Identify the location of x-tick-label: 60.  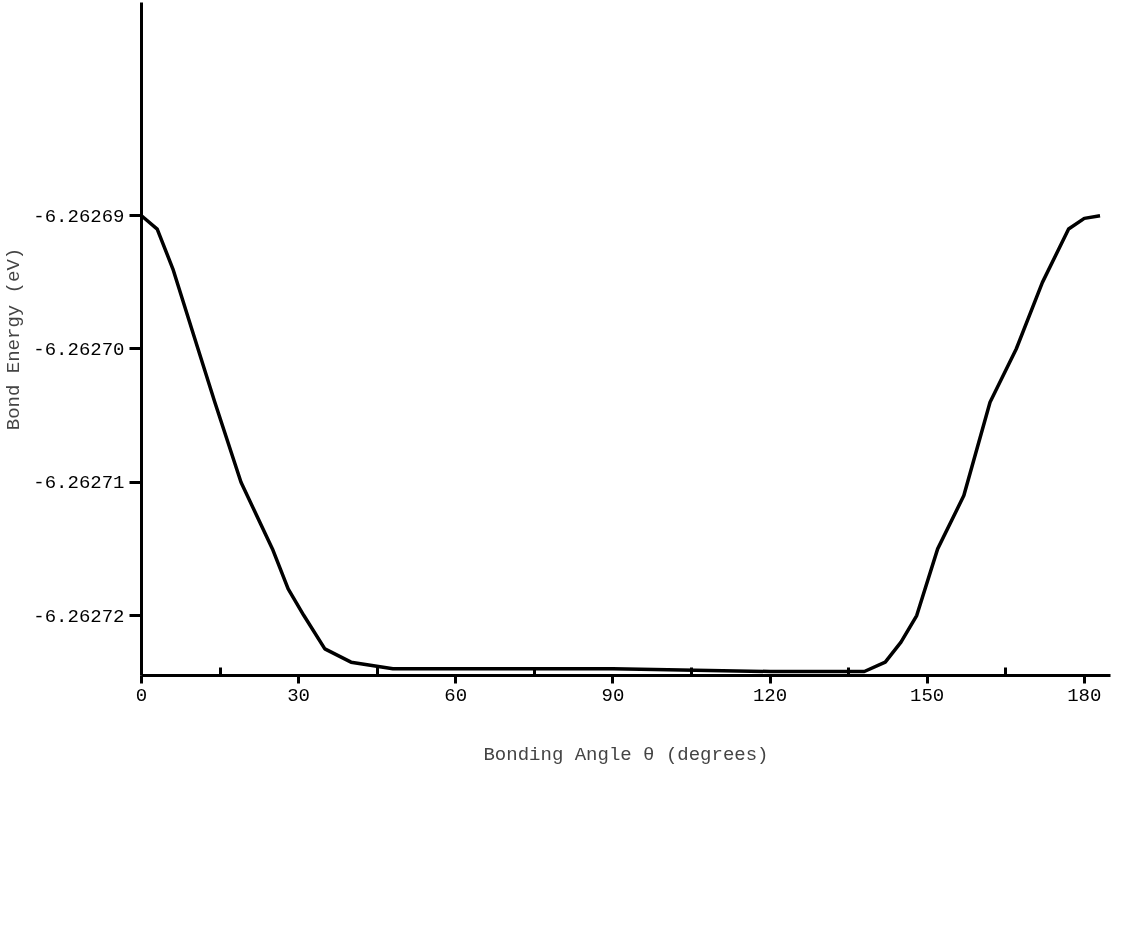
(456, 695).